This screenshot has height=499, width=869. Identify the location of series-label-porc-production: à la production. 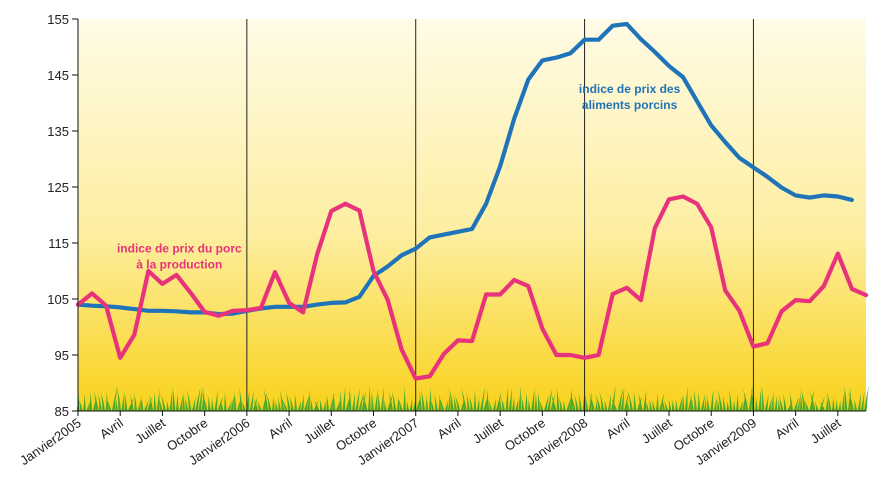
(179, 265).